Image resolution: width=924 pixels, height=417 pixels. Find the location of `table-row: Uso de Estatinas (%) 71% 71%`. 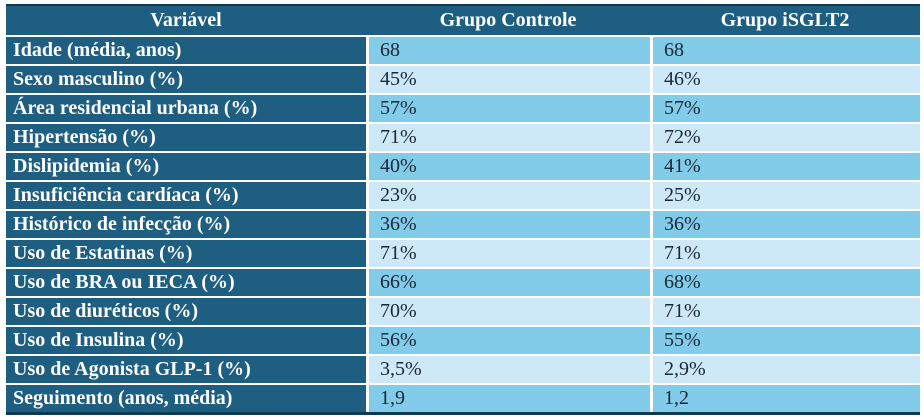

table-row: Uso de Estatinas (%) 71% 71% is located at coordinates (463, 252).